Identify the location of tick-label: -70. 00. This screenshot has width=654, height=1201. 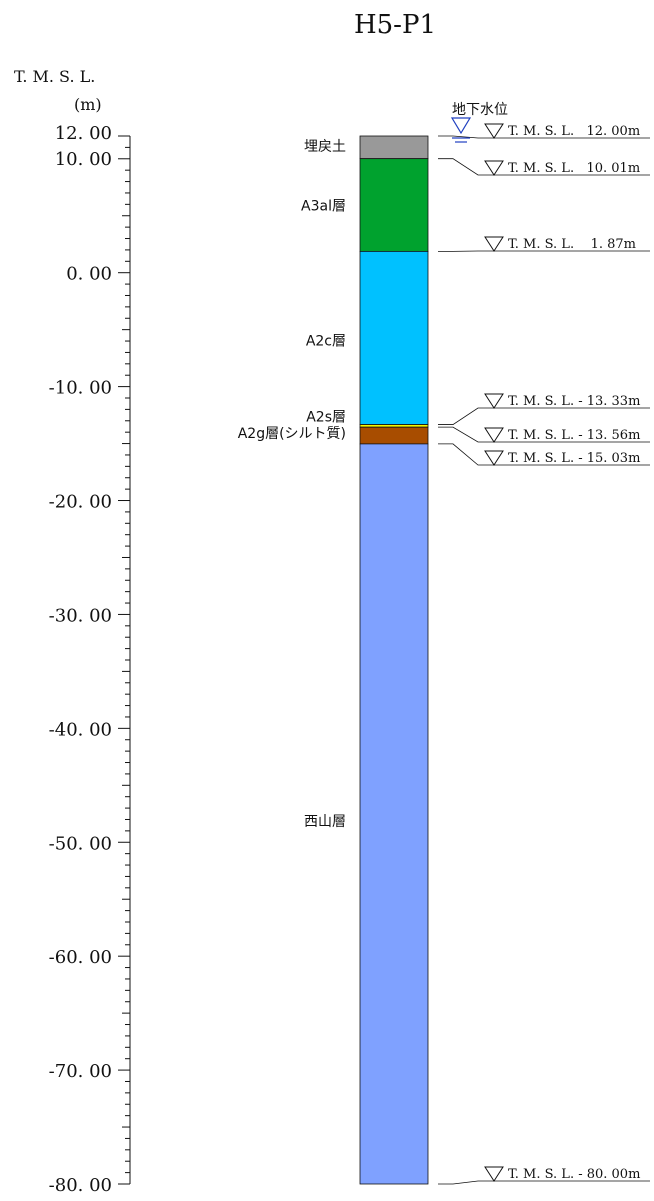
(80, 1071).